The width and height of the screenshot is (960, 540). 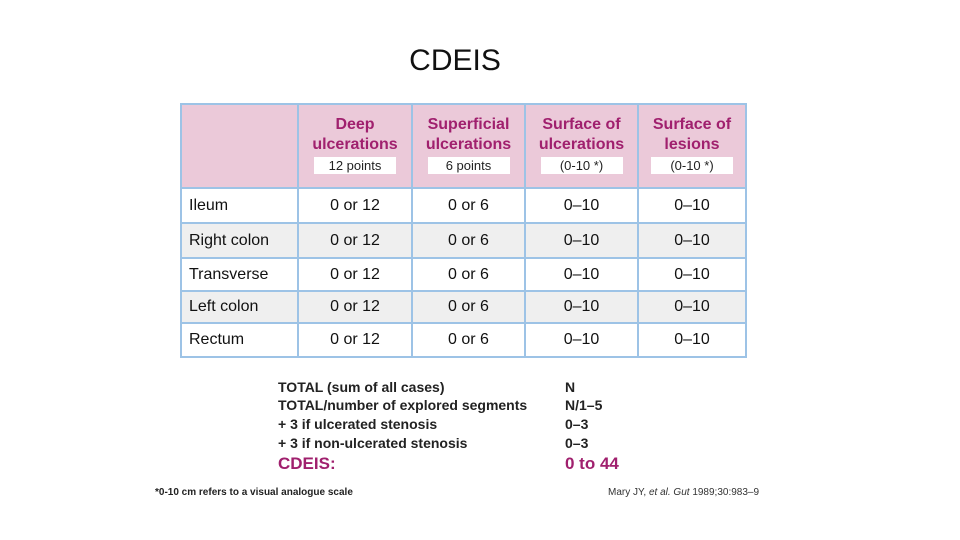 I want to click on corner-cell, so click(x=239, y=146).